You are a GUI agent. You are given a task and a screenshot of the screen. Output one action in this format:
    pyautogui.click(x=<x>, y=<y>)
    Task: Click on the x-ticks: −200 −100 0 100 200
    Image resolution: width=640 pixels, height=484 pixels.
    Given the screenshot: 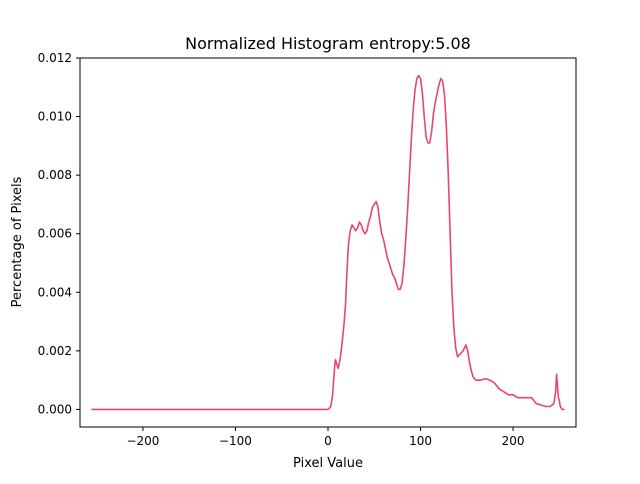 What is the action you would take?
    pyautogui.click(x=325, y=437)
    